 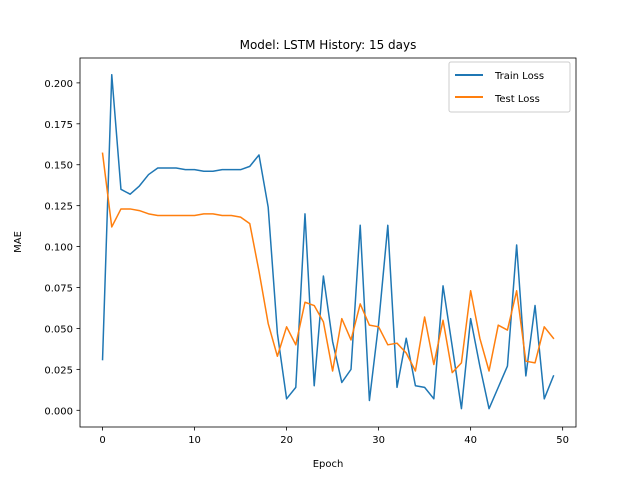 I want to click on y-tick-label: 0.175, so click(x=58, y=125).